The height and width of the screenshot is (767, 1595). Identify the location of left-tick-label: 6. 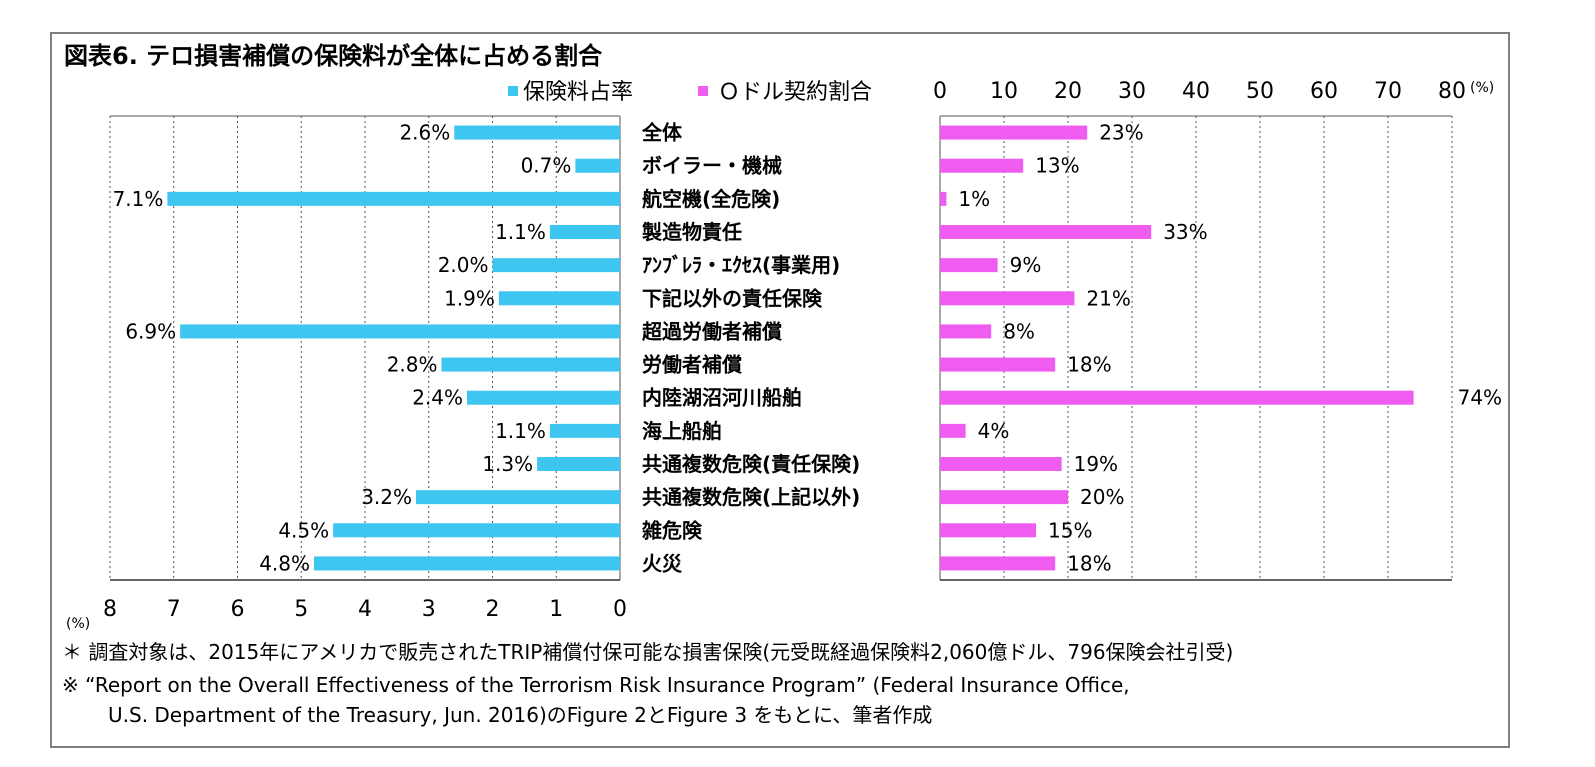
(238, 609).